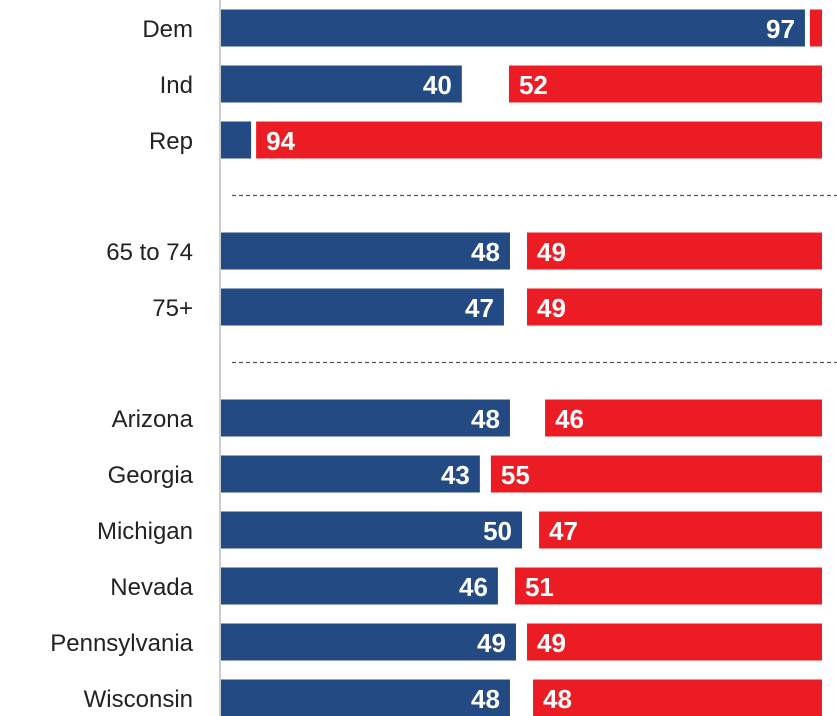  What do you see at coordinates (371, 530) in the screenshot?
I see `dem-bar-michigan` at bounding box center [371, 530].